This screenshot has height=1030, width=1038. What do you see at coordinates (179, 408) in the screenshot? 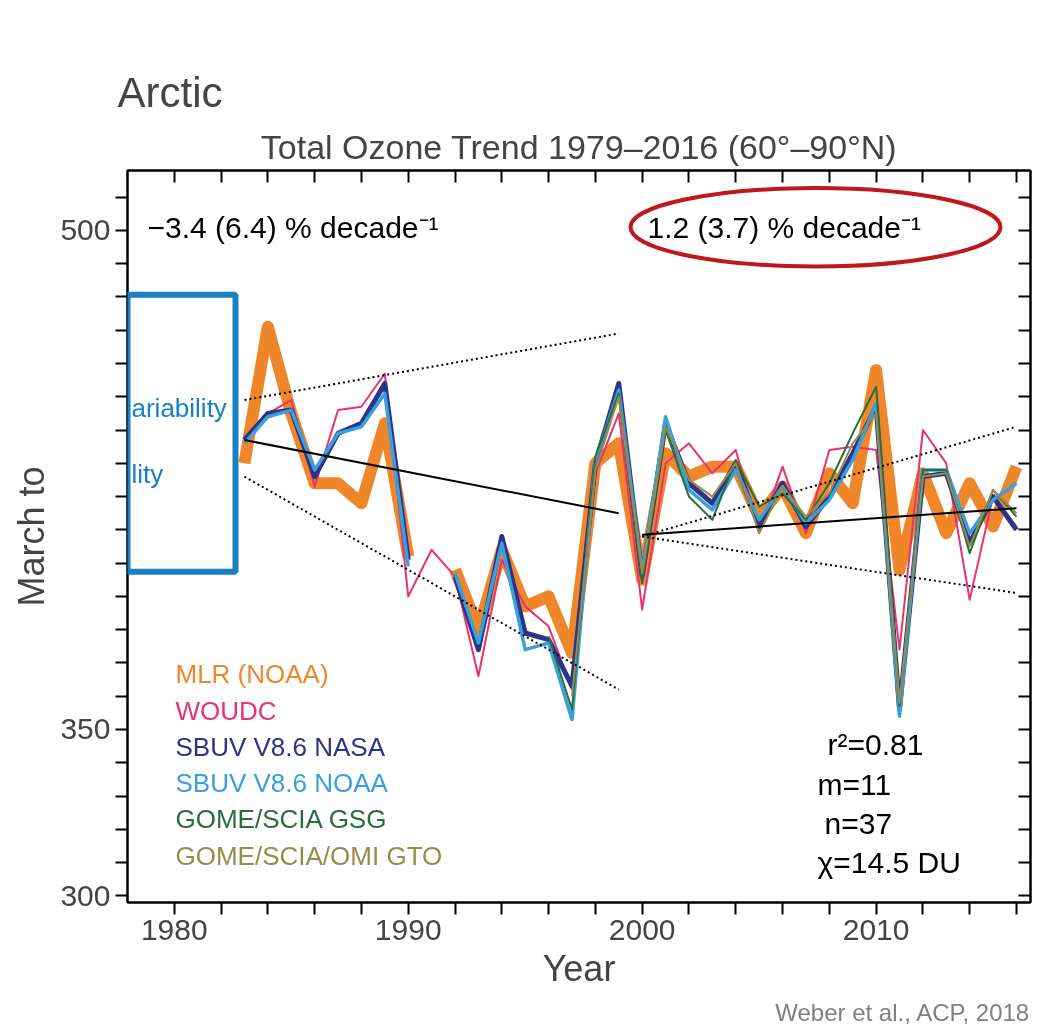
I see `annotation: ariability` at bounding box center [179, 408].